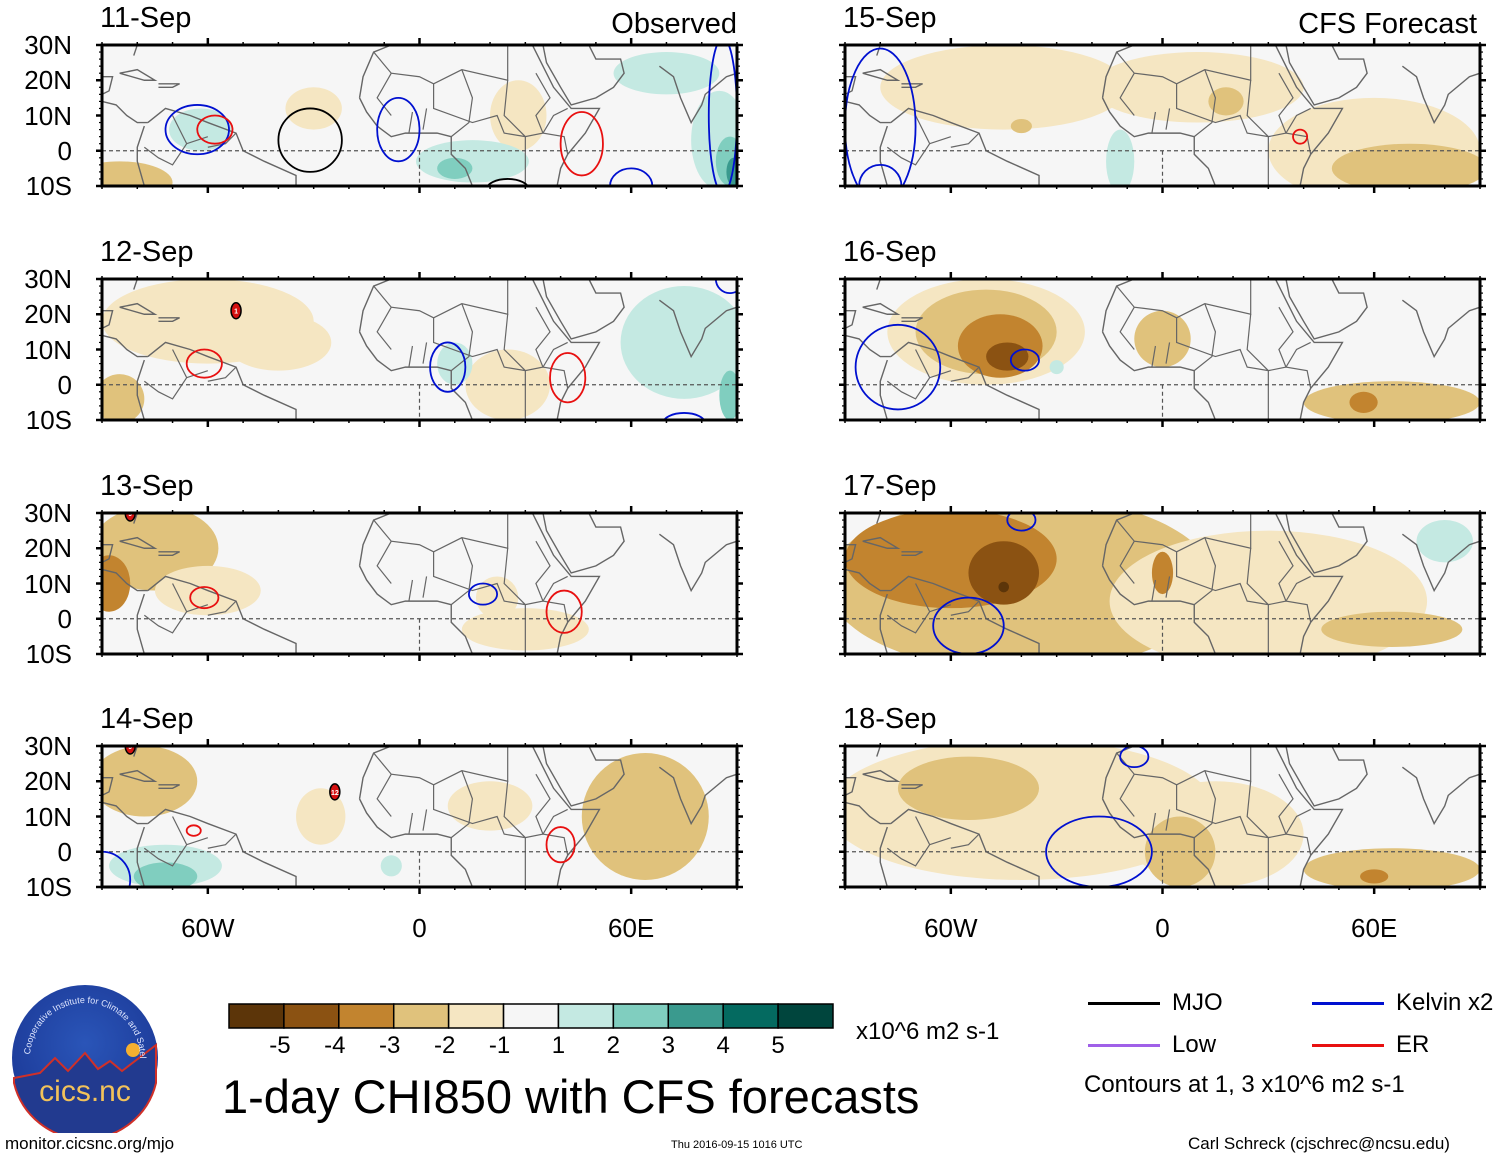 The image size is (1510, 1159). What do you see at coordinates (419, 115) in the screenshot?
I see `map-panel-11-Sep` at bounding box center [419, 115].